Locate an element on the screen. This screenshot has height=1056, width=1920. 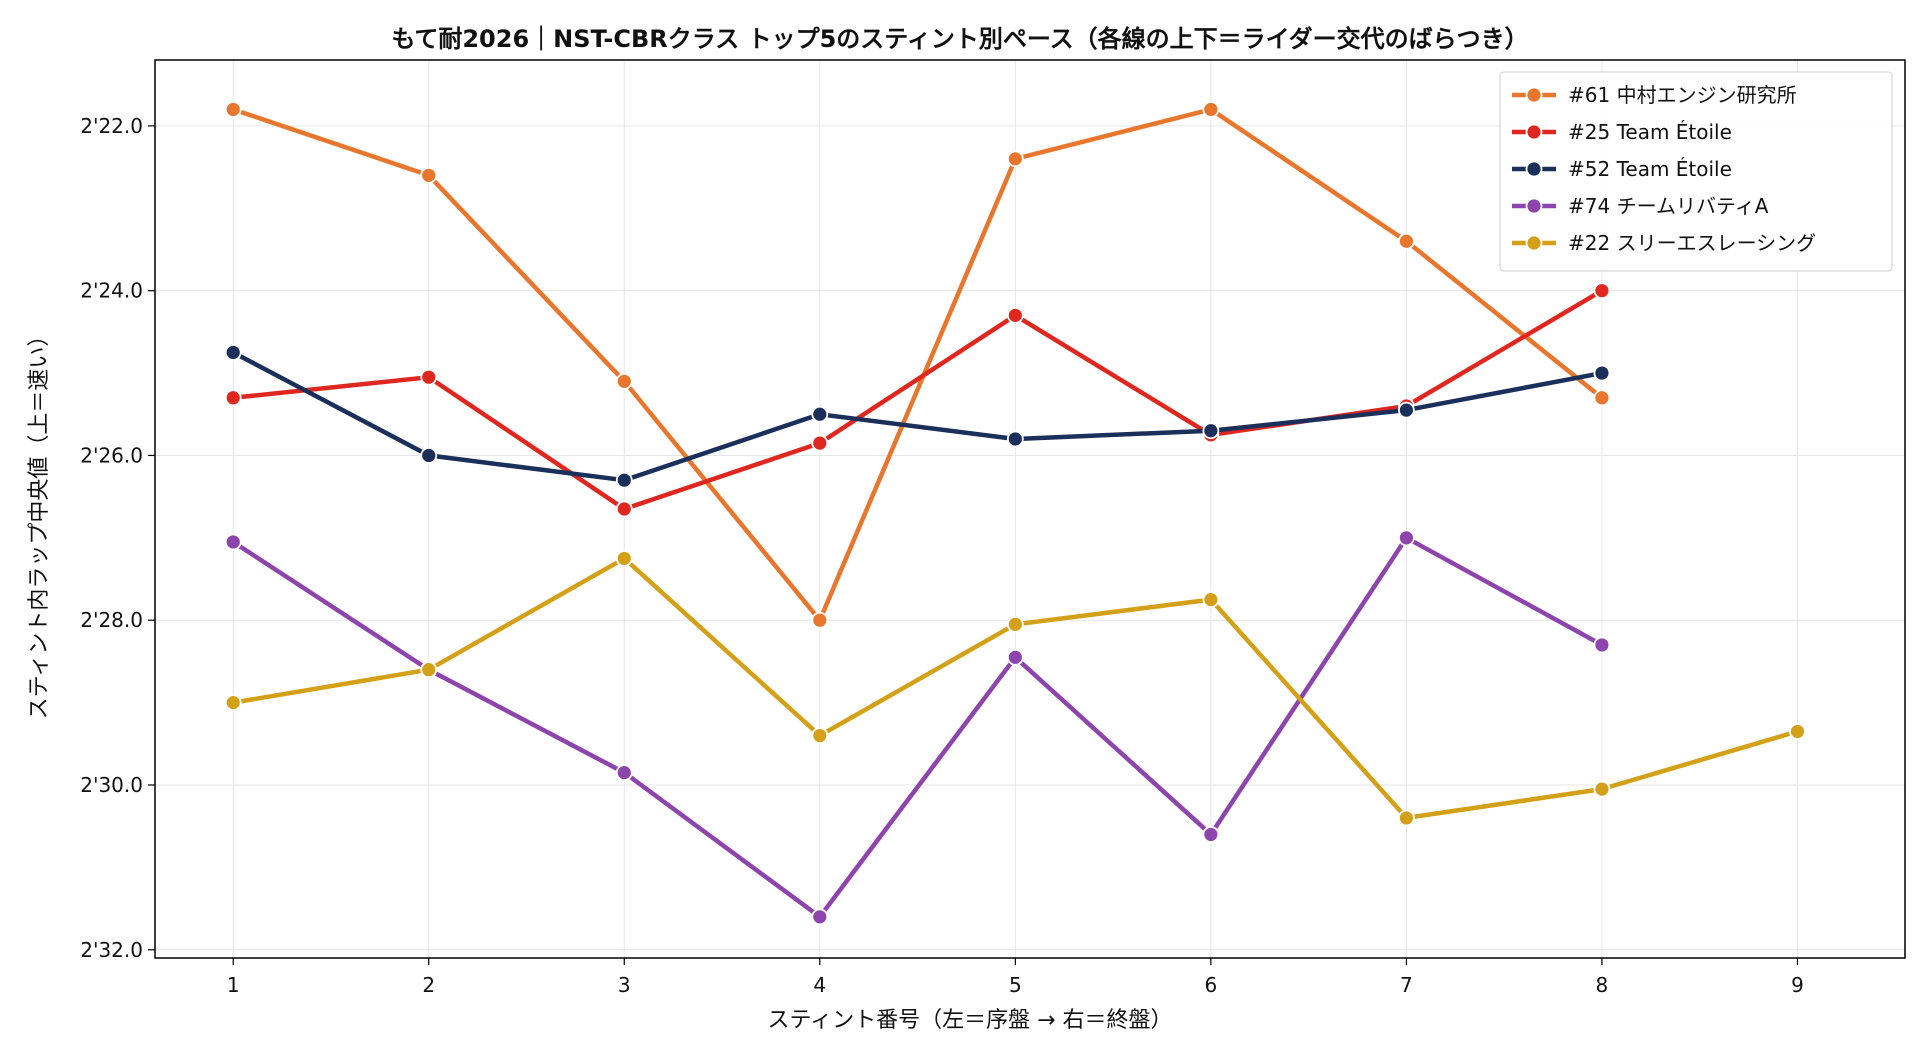
x-tick-label: 3 is located at coordinates (624, 985).